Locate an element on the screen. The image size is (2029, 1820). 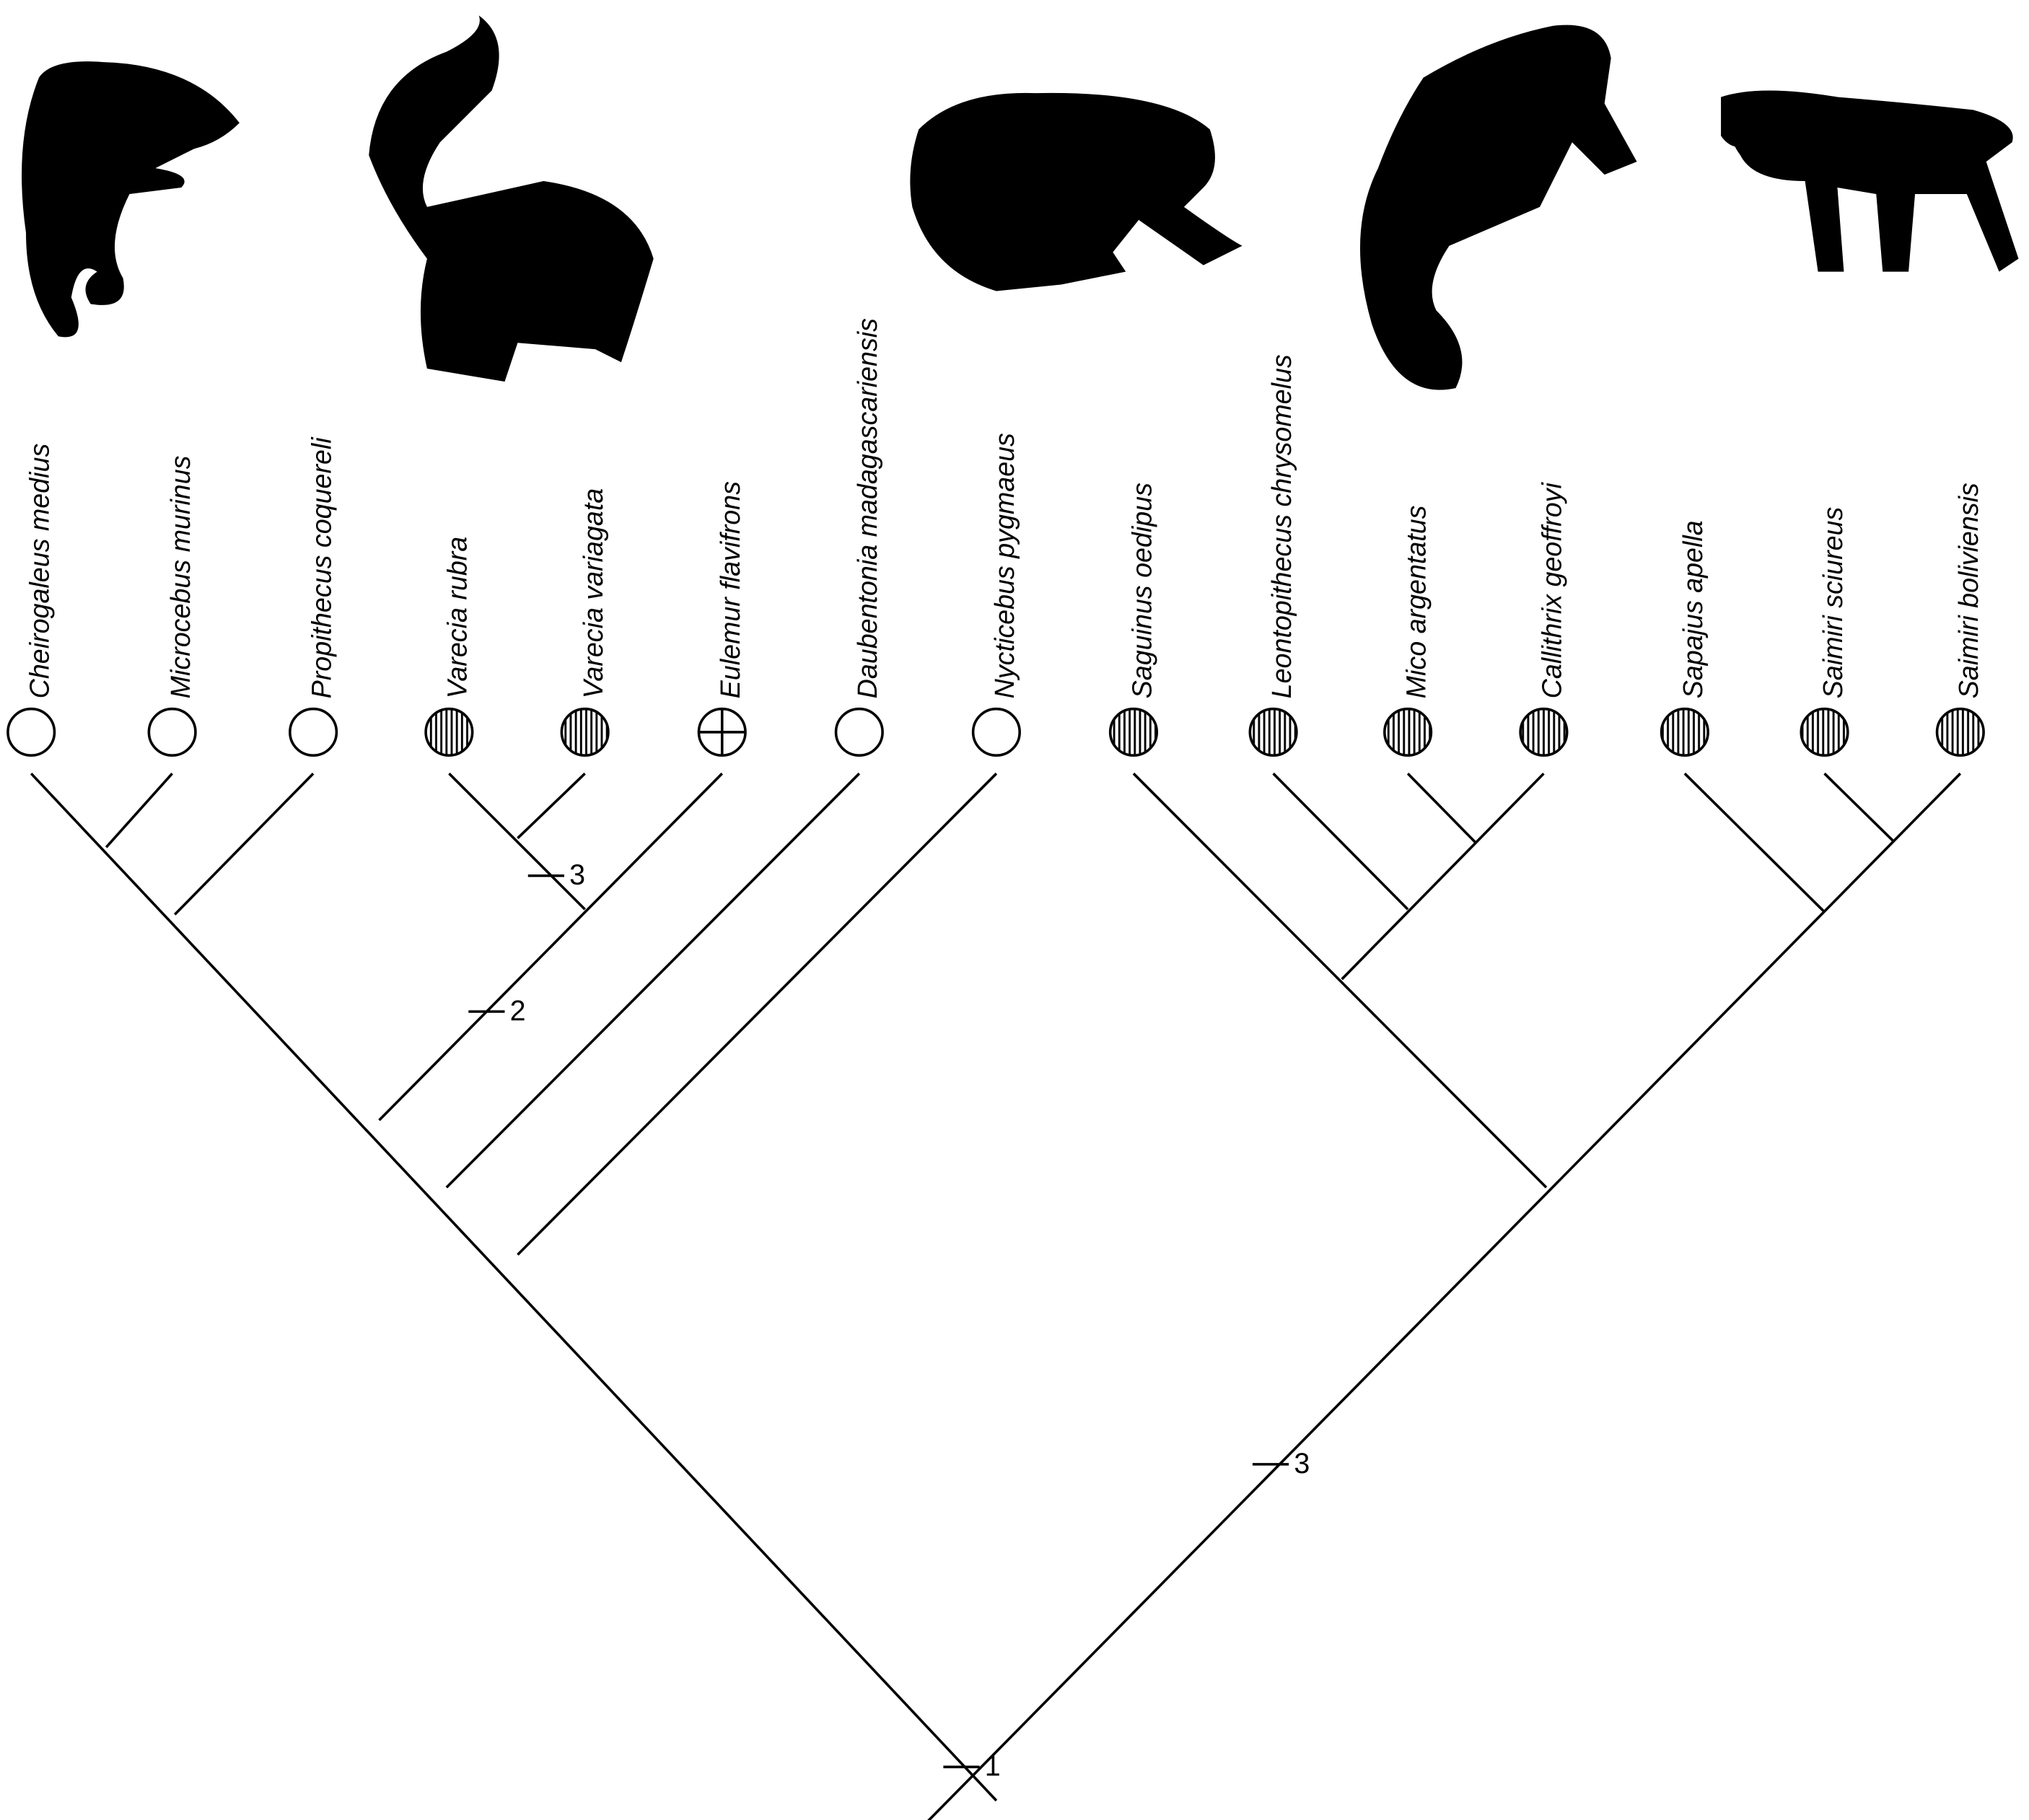
taxon-label: Mico argentatus is located at coordinates (1416, 601).